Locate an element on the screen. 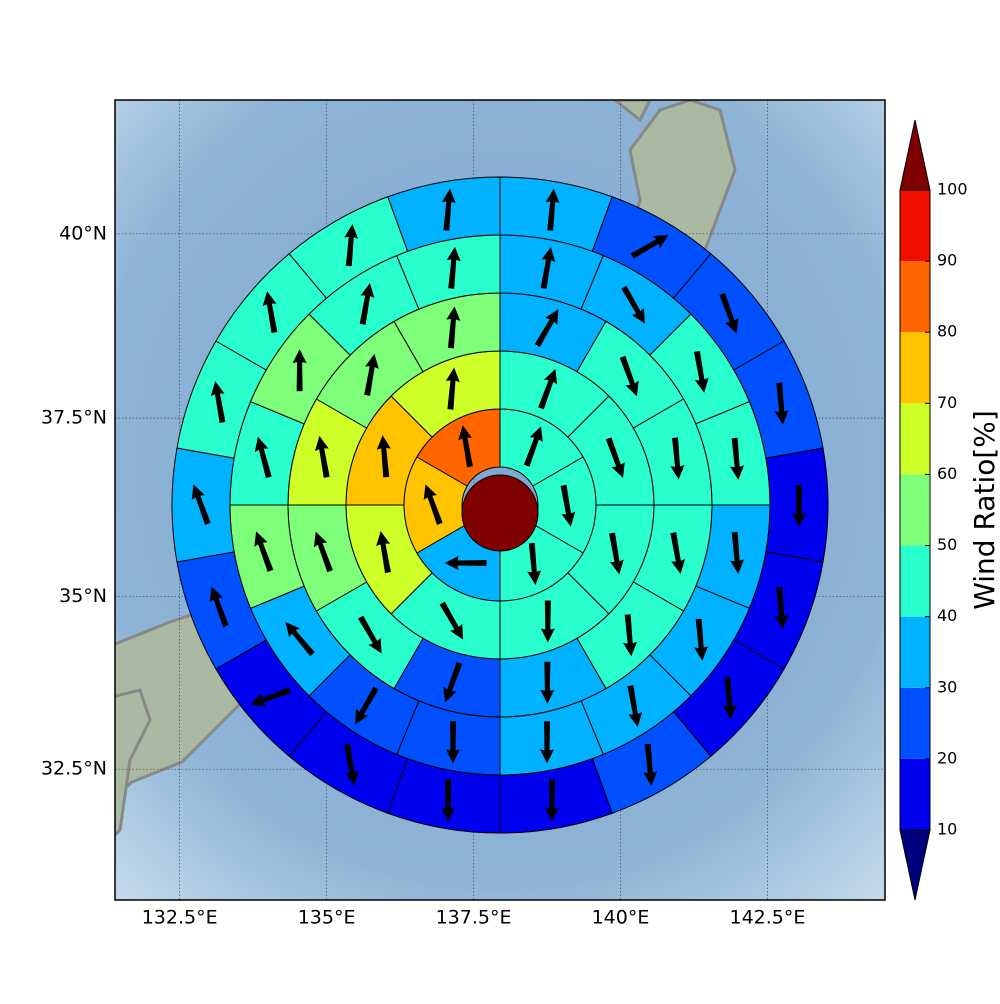 The image size is (1000, 1004). hokkaido is located at coordinates (632, 111).